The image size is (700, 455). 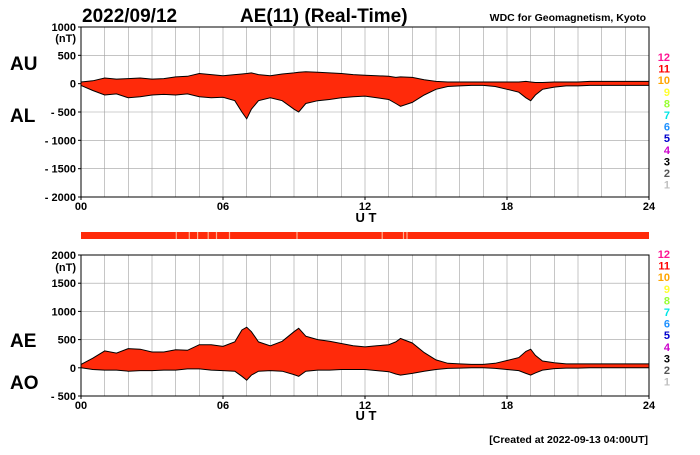 I want to click on ae-ao-filled-area, so click(x=365, y=354).